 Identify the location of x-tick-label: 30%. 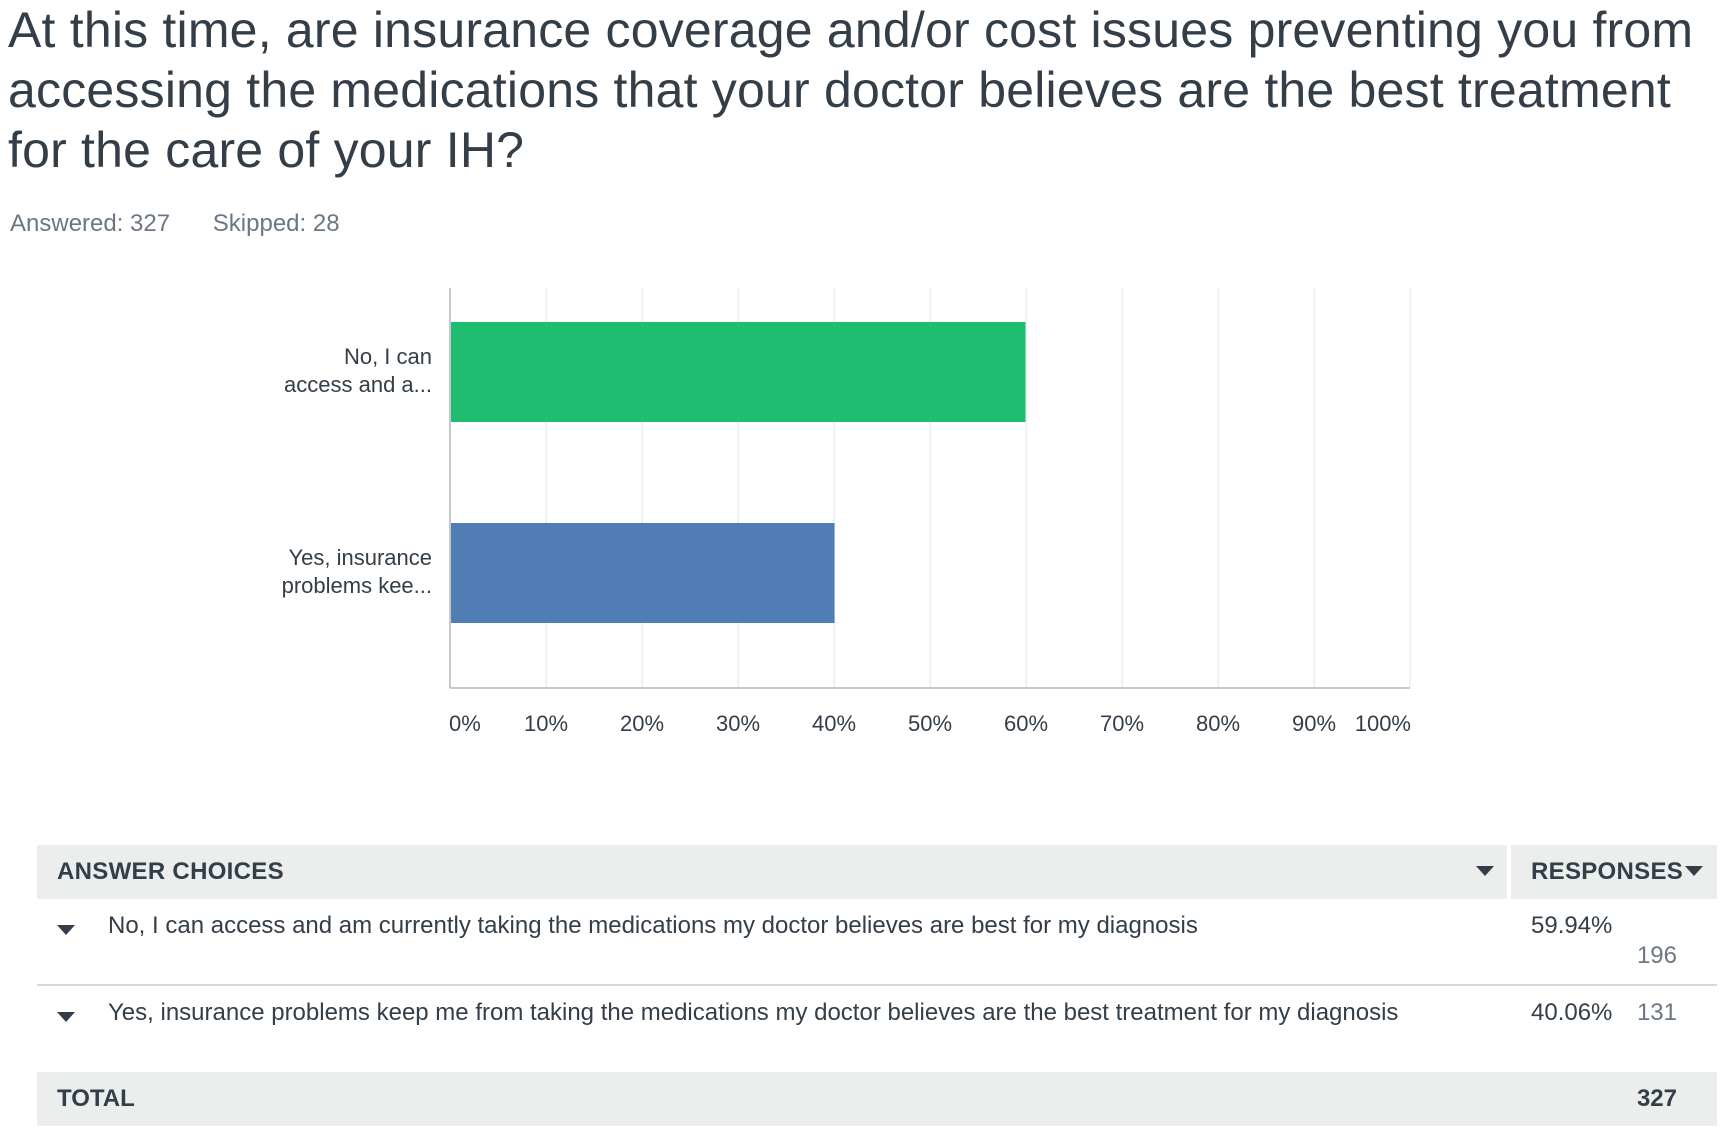
(738, 723).